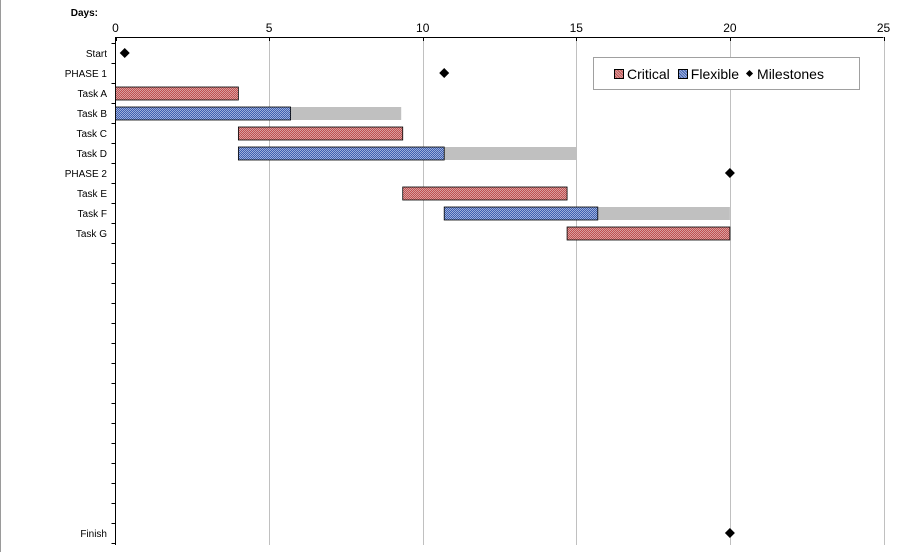 The height and width of the screenshot is (552, 903). Describe the element at coordinates (86, 74) in the screenshot. I see `task-label: PHASE 1` at that location.